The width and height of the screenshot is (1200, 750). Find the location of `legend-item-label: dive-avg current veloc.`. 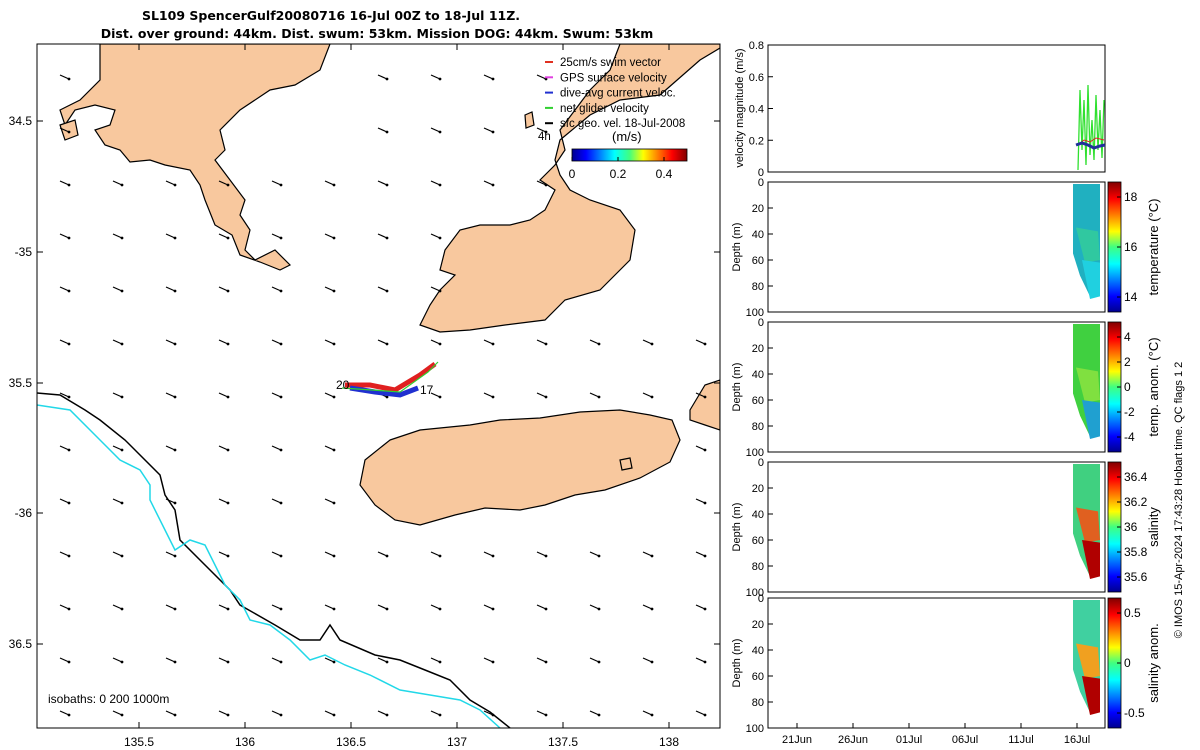

legend-item-label: dive-avg current veloc. is located at coordinates (618, 94).